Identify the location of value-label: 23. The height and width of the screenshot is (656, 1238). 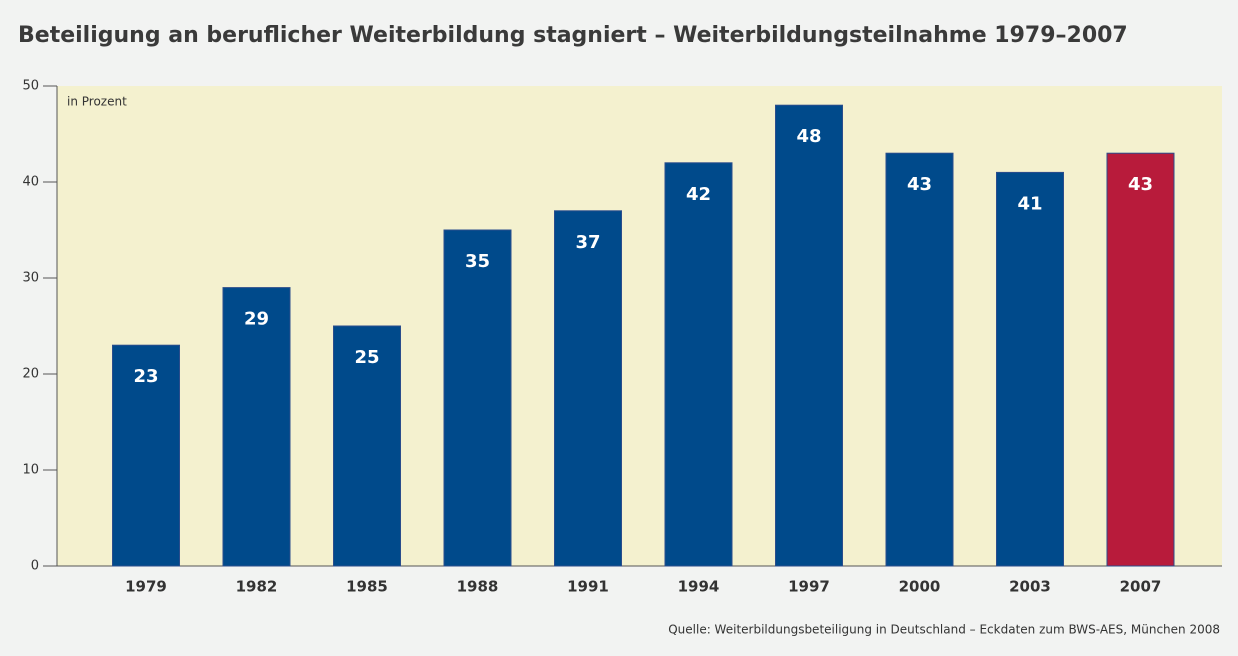
(145, 376).